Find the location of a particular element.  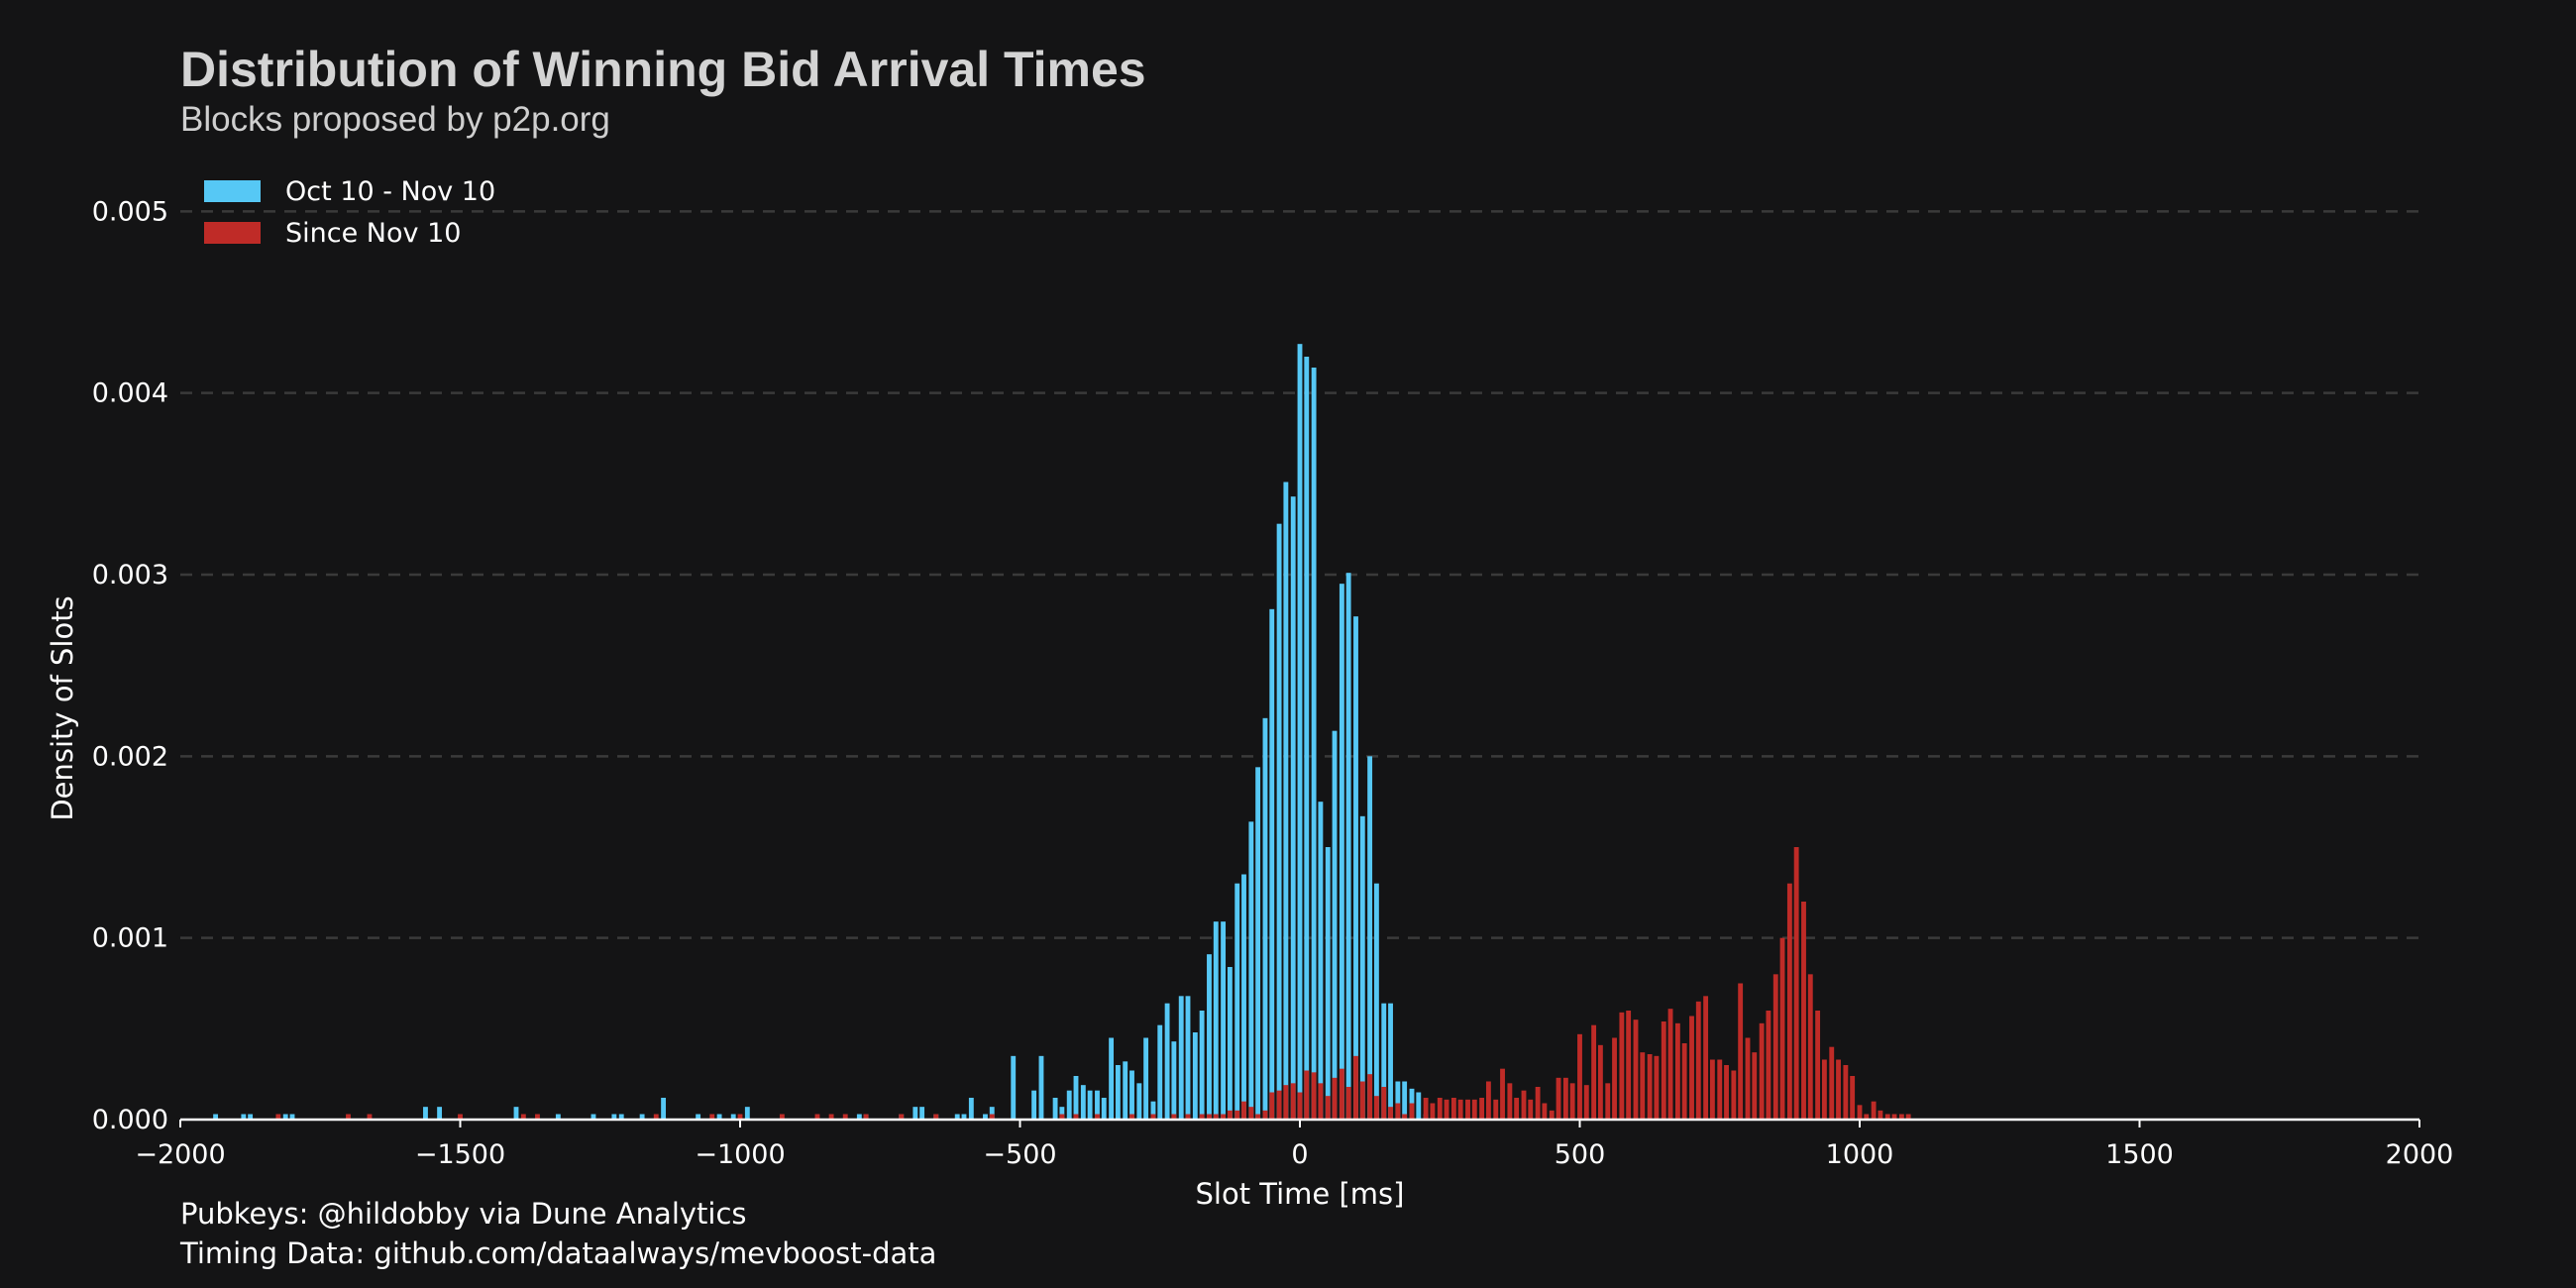

x-tick-label: 0 is located at coordinates (1299, 1155).